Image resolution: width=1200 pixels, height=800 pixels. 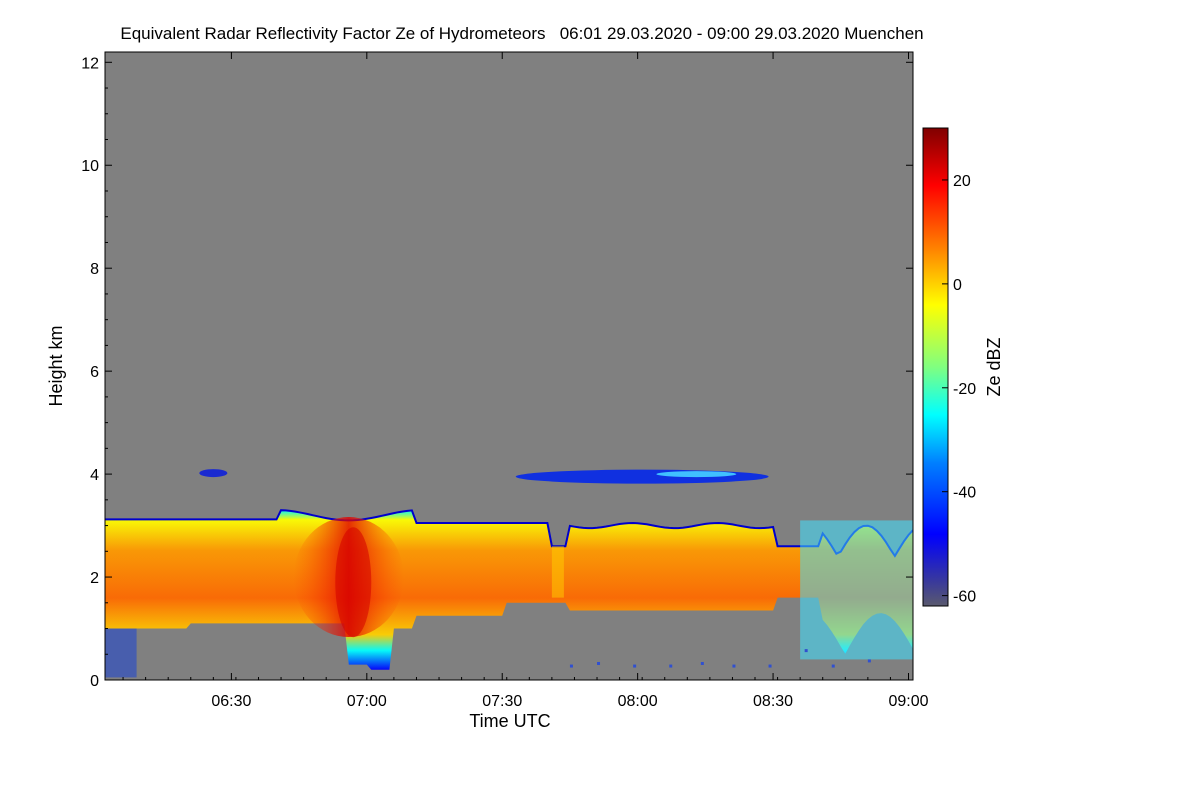 What do you see at coordinates (638, 701) in the screenshot?
I see `x-tick-label: 08:00` at bounding box center [638, 701].